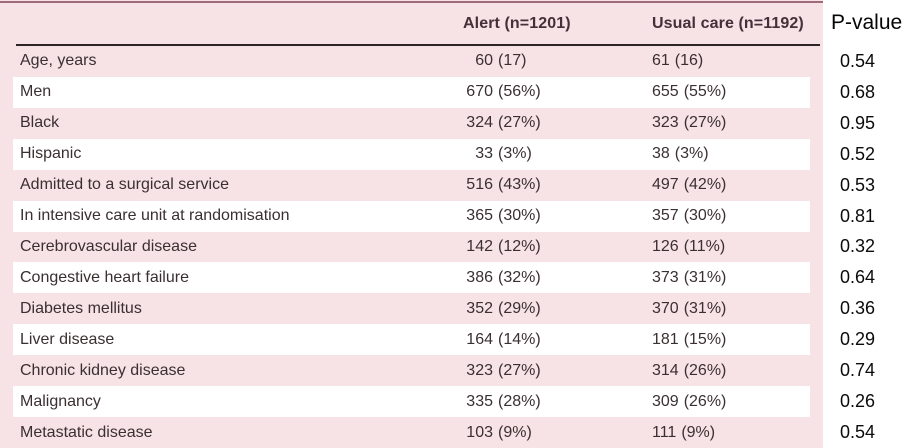 The height and width of the screenshot is (448, 912). Describe the element at coordinates (858, 339) in the screenshot. I see `pvalue-cell: 0.29` at that location.